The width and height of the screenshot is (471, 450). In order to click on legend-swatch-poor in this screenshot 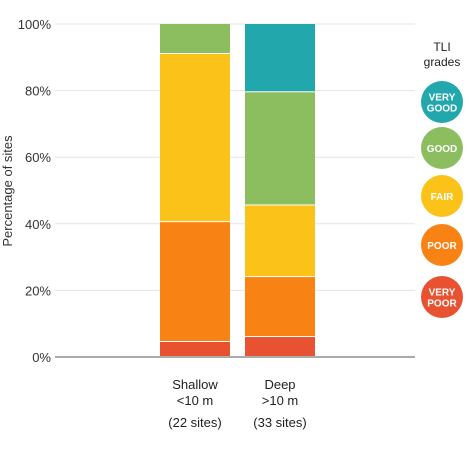, I will do `click(442, 245)`.